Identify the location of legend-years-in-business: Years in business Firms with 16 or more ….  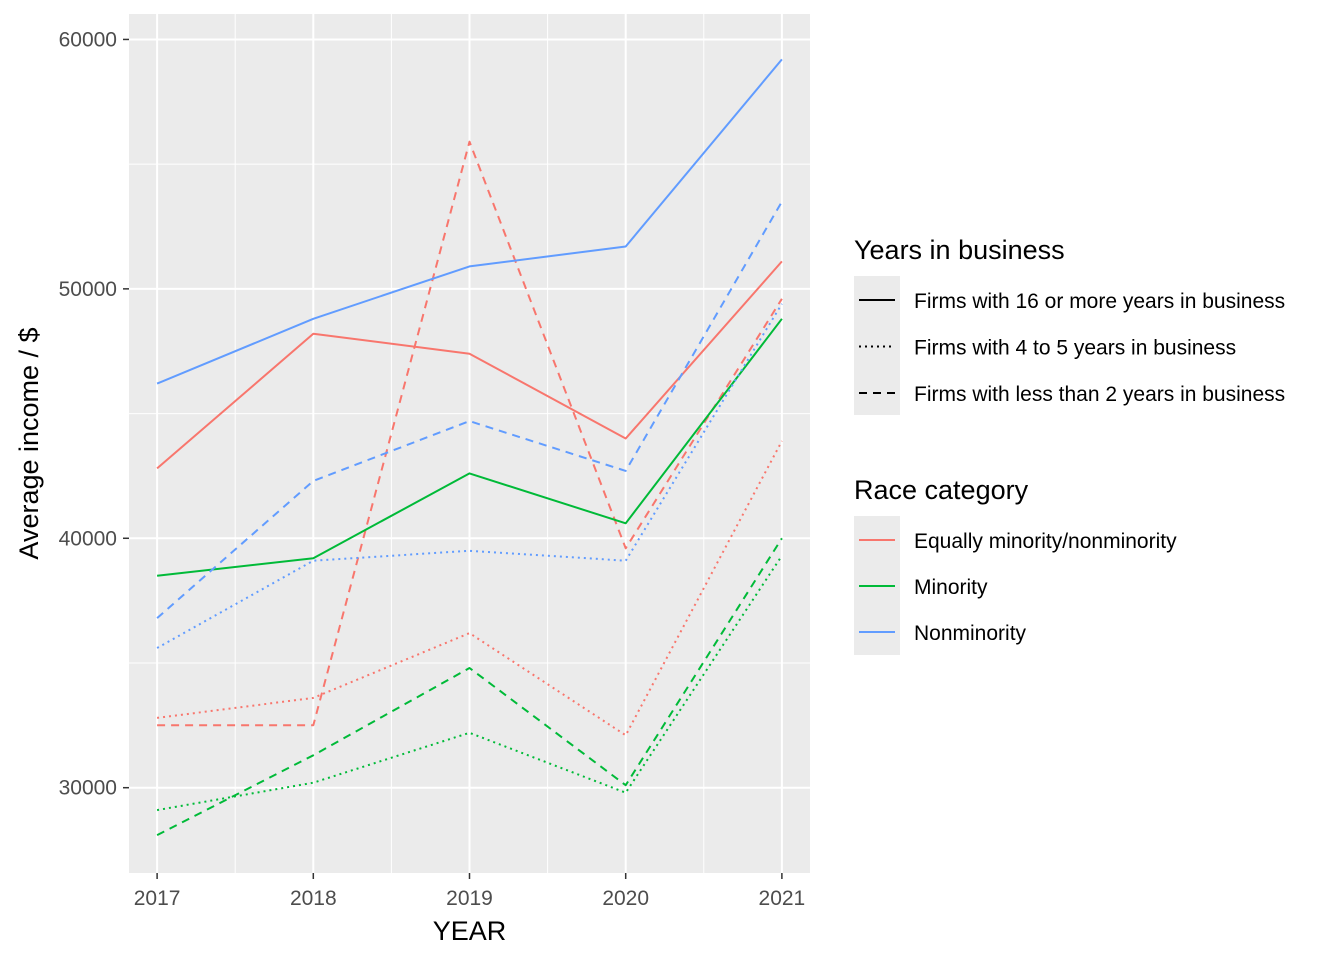
(1069, 325).